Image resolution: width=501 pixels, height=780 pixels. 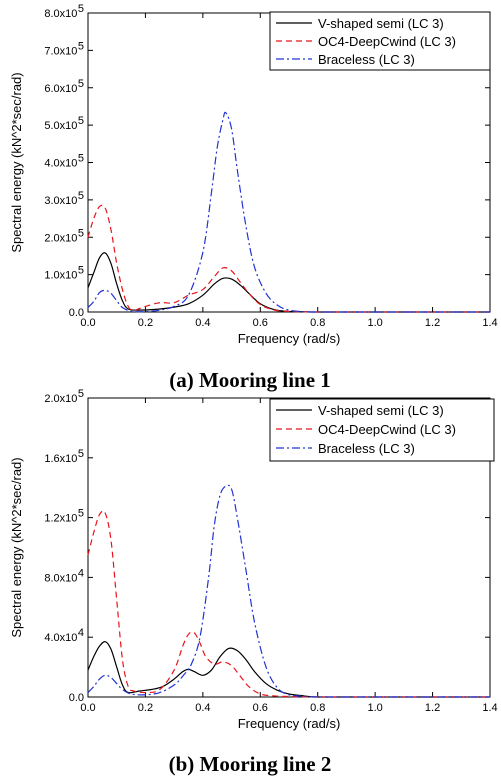 What do you see at coordinates (145, 708) in the screenshot?
I see `chart-2-x-tick-label: 0.2` at bounding box center [145, 708].